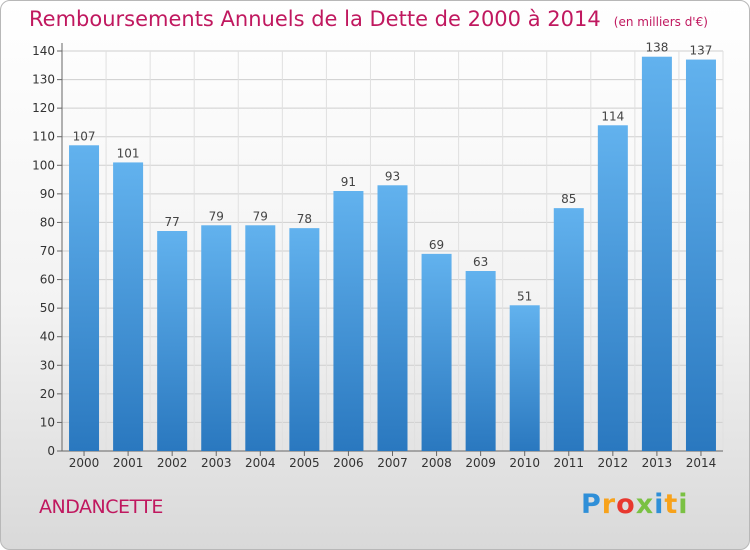  What do you see at coordinates (216, 463) in the screenshot?
I see `x-tick-label: 2003` at bounding box center [216, 463].